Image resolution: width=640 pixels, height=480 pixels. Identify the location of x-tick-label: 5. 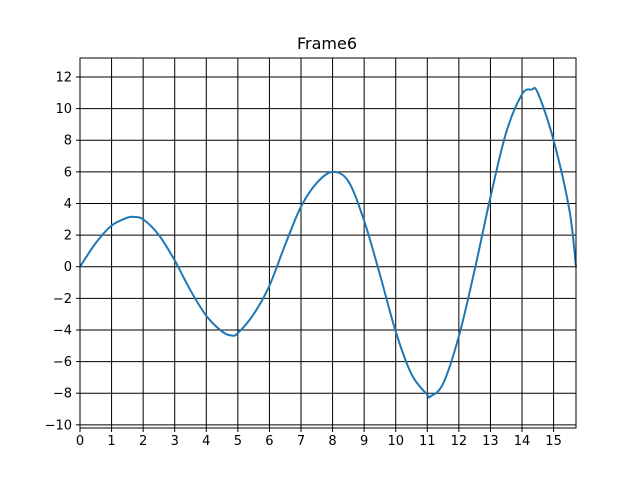
(238, 441).